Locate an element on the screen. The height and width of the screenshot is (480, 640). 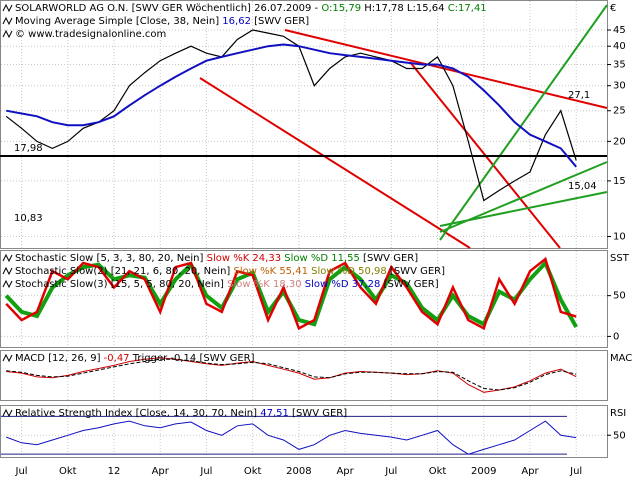
header-segment: 16,62 is located at coordinates (236, 21).